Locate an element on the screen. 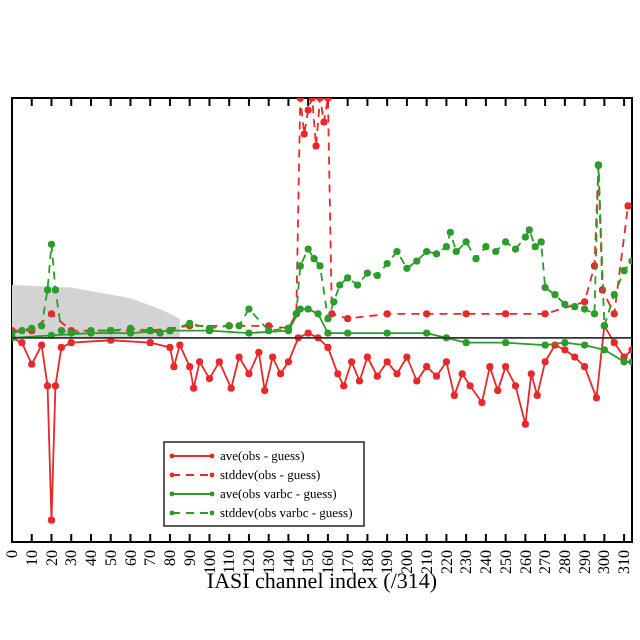  x-tick-label: 60 is located at coordinates (130, 558).